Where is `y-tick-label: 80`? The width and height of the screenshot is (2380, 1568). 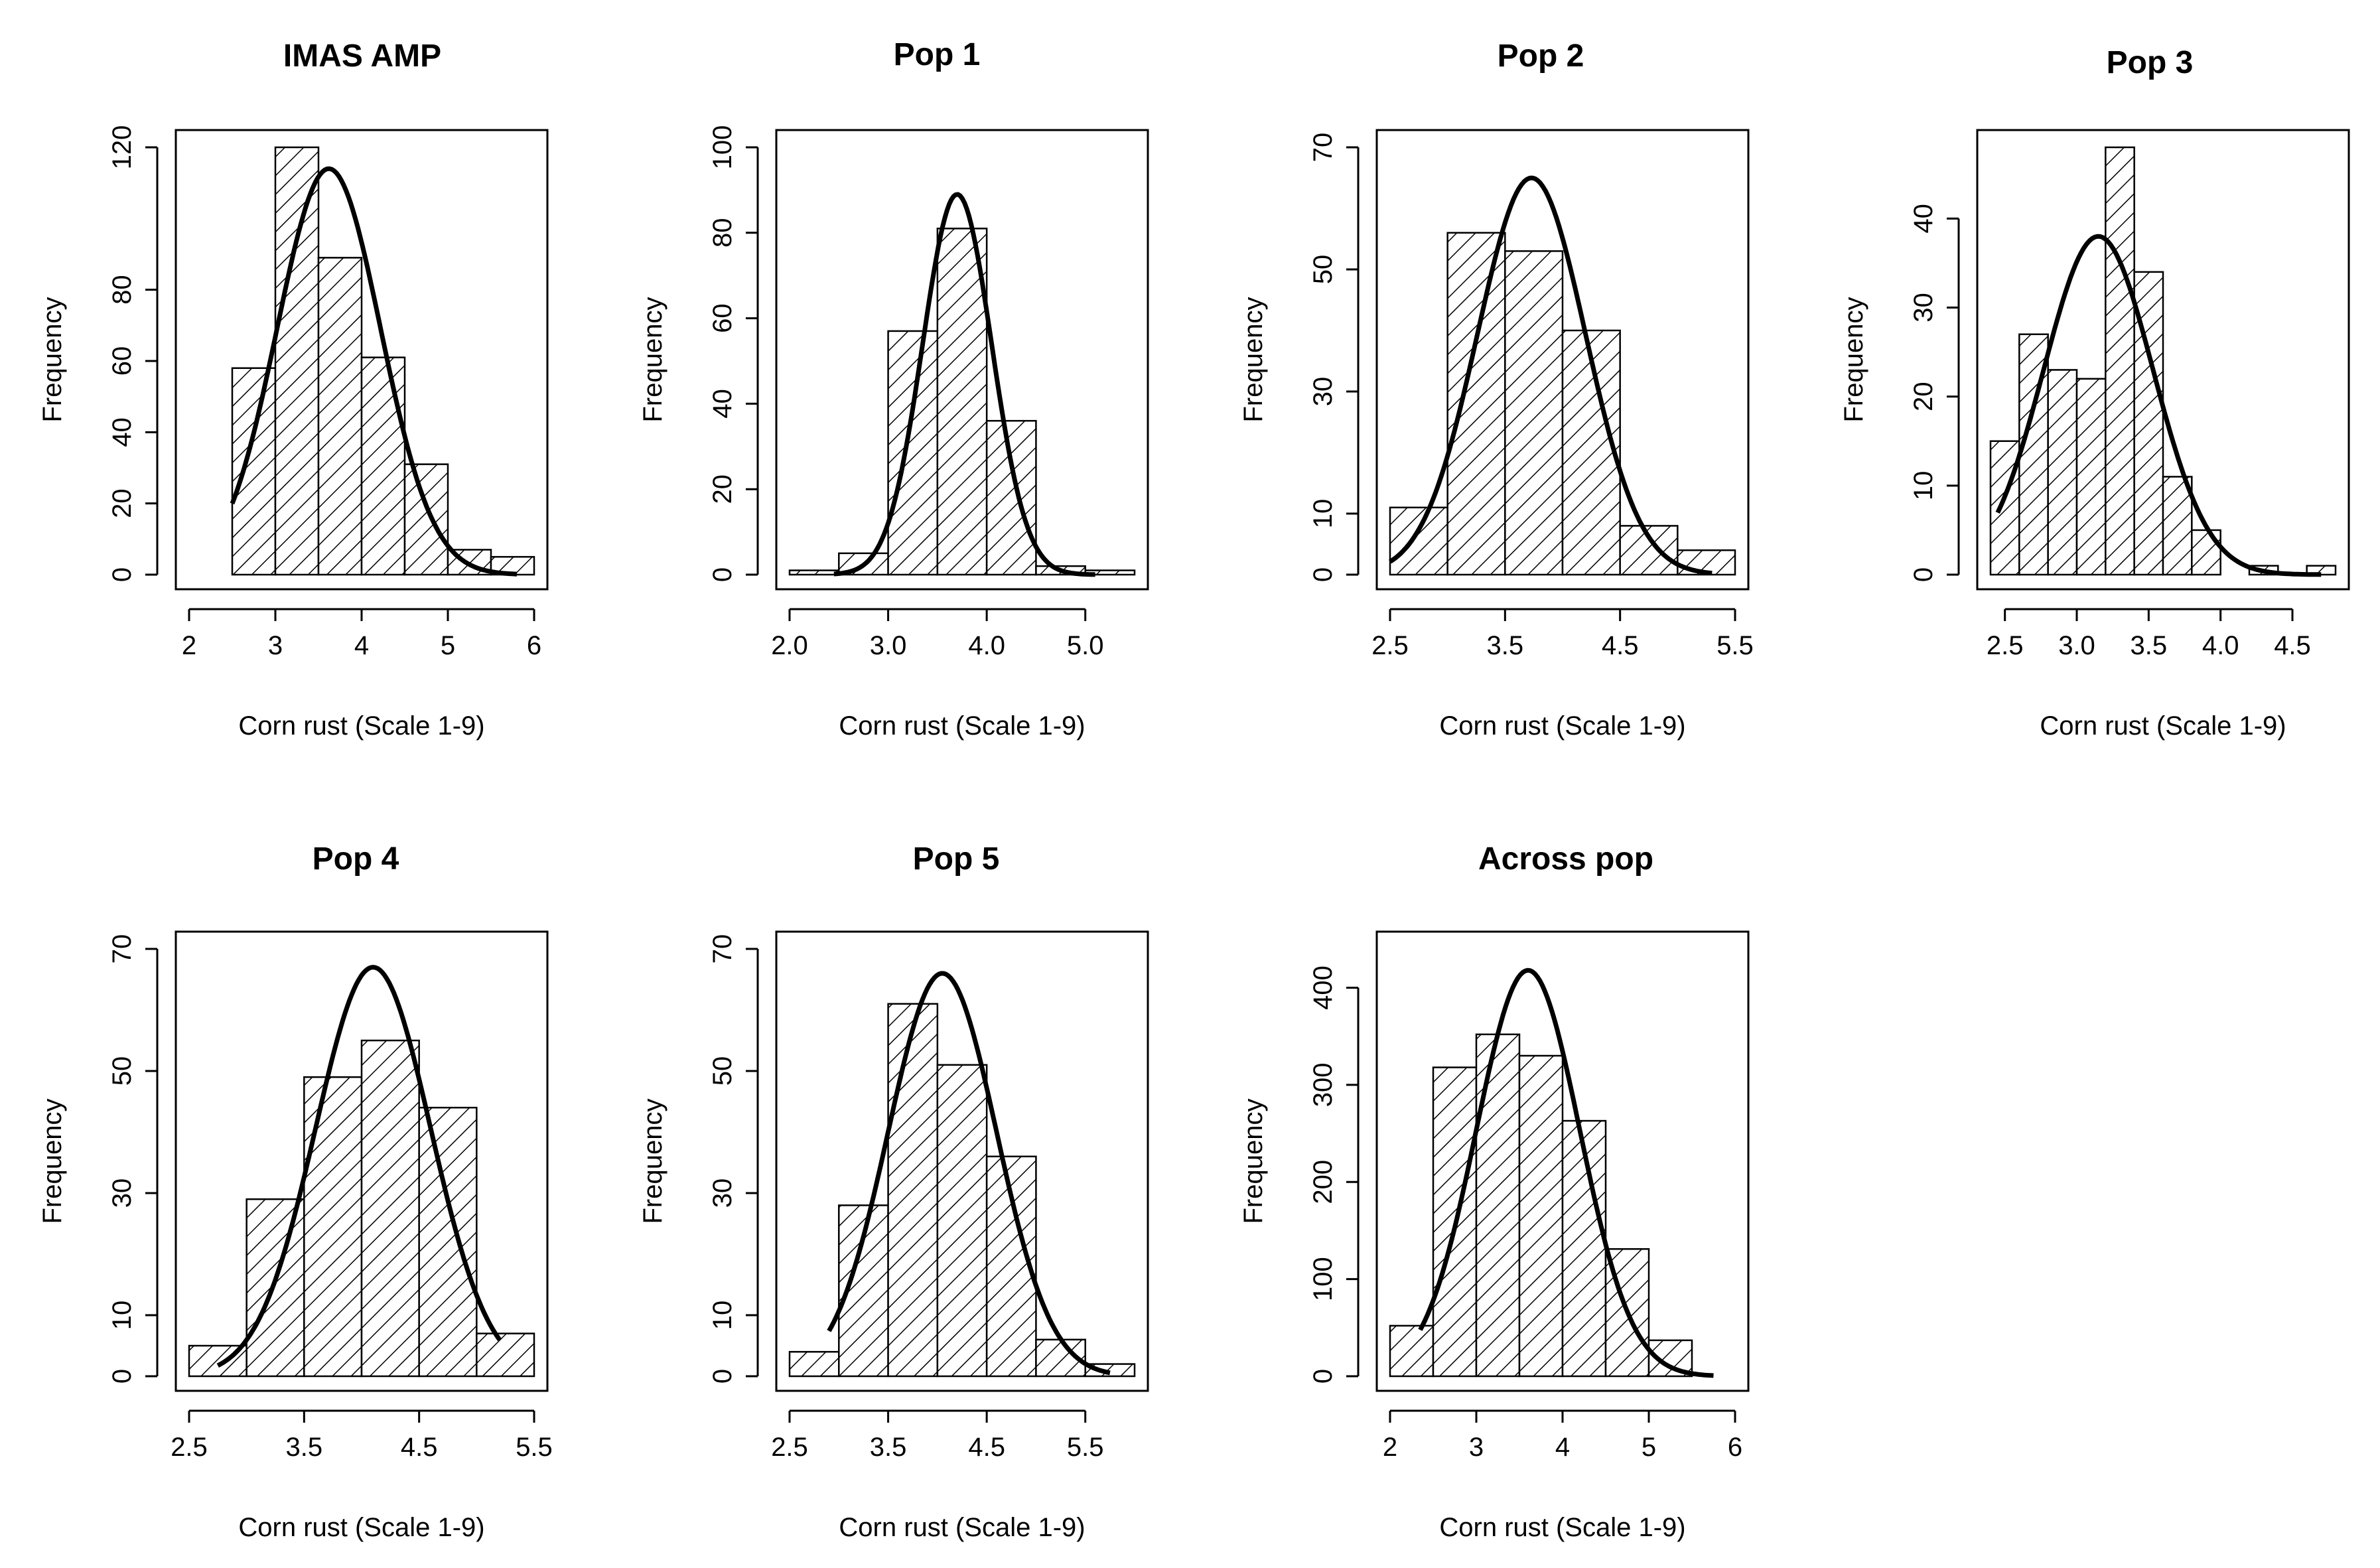 y-tick-label: 80 is located at coordinates (122, 290).